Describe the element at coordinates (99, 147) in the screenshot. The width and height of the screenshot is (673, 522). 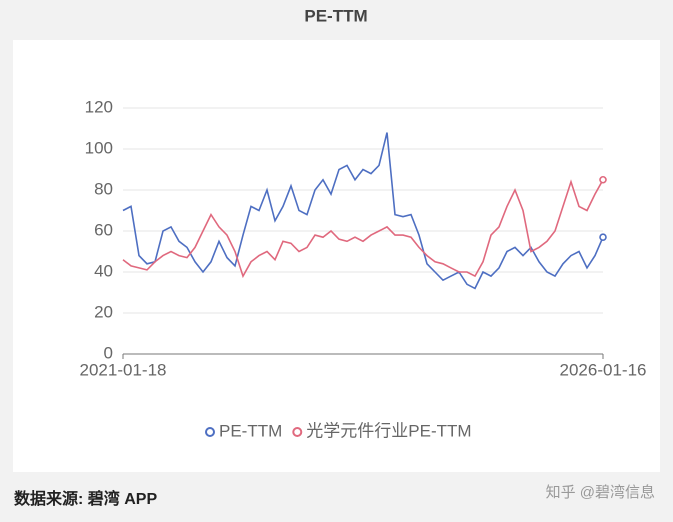
I see `y-tick-label: 100` at that location.